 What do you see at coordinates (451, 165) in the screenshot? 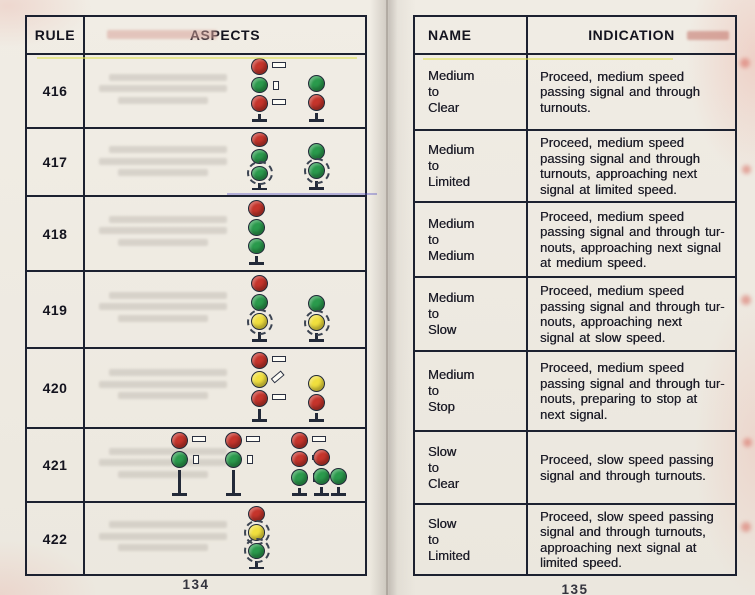
I see `signal-name: Medium to Limited` at bounding box center [451, 165].